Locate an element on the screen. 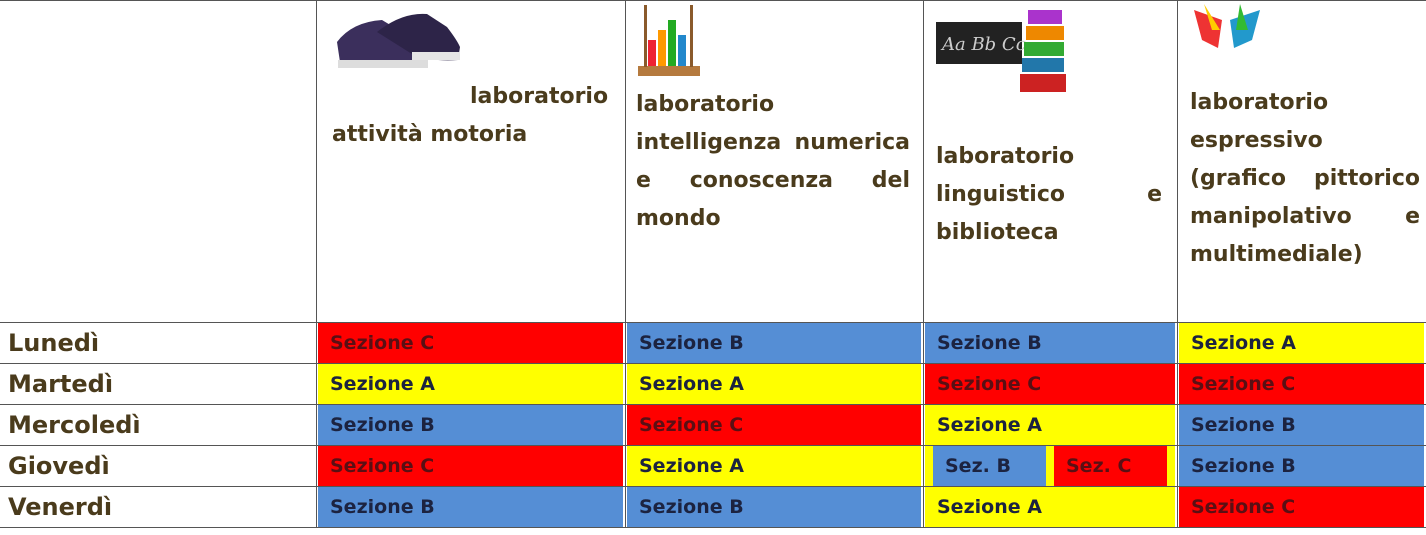 Image resolution: width=1426 pixels, height=535 pixels. shoes-icon is located at coordinates (398, 40).